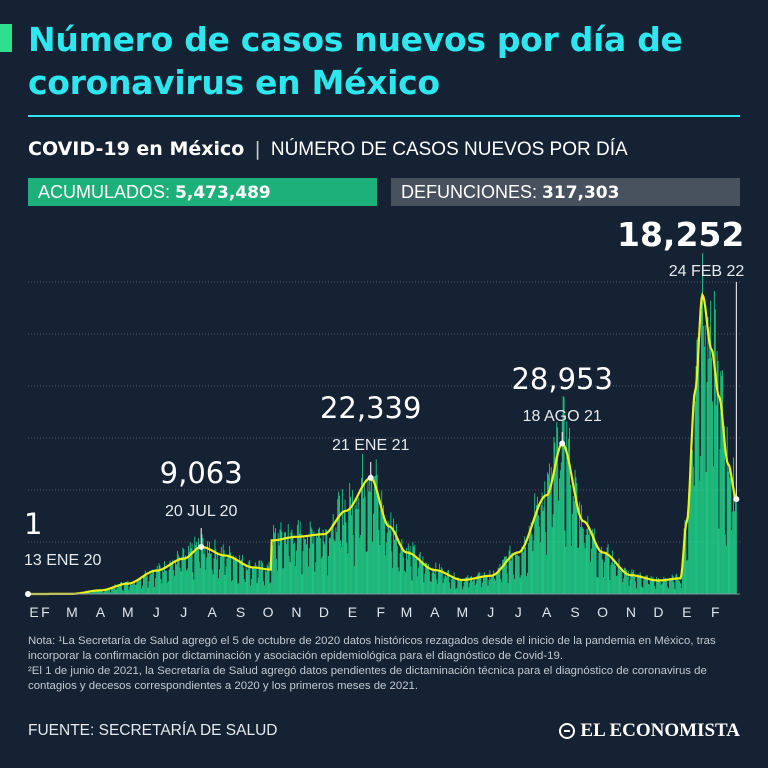  What do you see at coordinates (201, 511) in the screenshot?
I see `annotation-date: 20 JUL 20` at bounding box center [201, 511].